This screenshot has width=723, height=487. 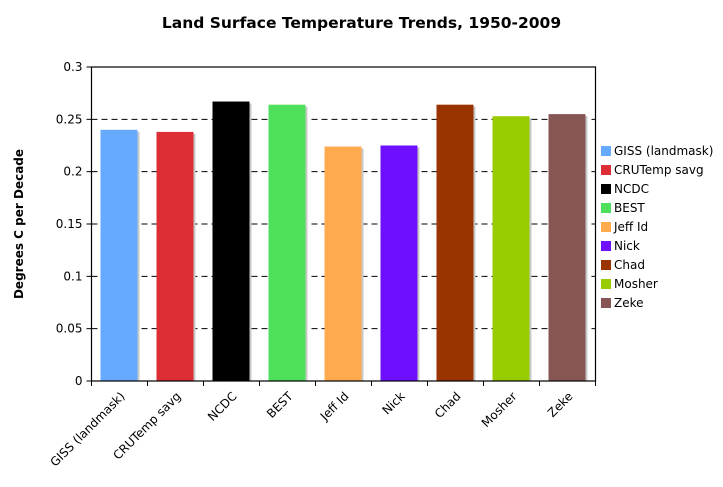 I want to click on legend-label: Chad, so click(x=629, y=264).